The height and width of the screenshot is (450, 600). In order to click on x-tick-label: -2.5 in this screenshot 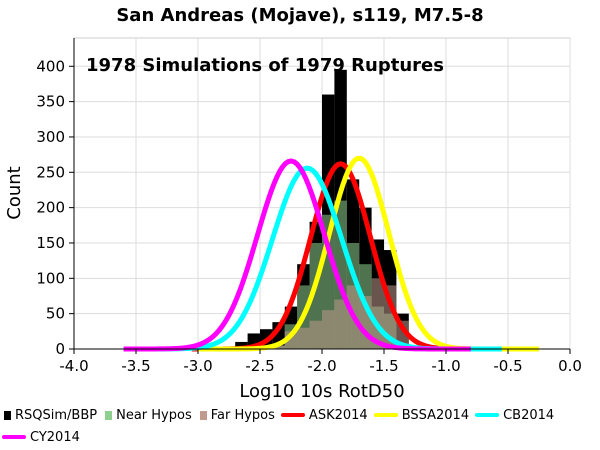, I will do `click(259, 366)`.